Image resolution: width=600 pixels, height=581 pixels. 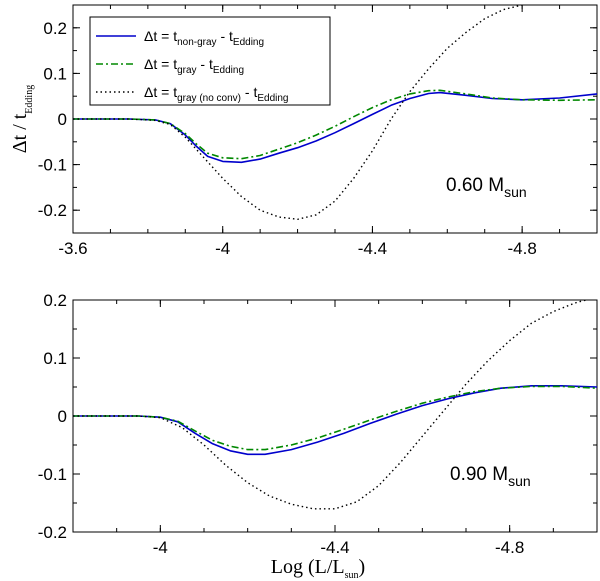 What do you see at coordinates (225, 36) in the screenshot?
I see `legend-entry-non-gray-mid: - t` at bounding box center [225, 36].